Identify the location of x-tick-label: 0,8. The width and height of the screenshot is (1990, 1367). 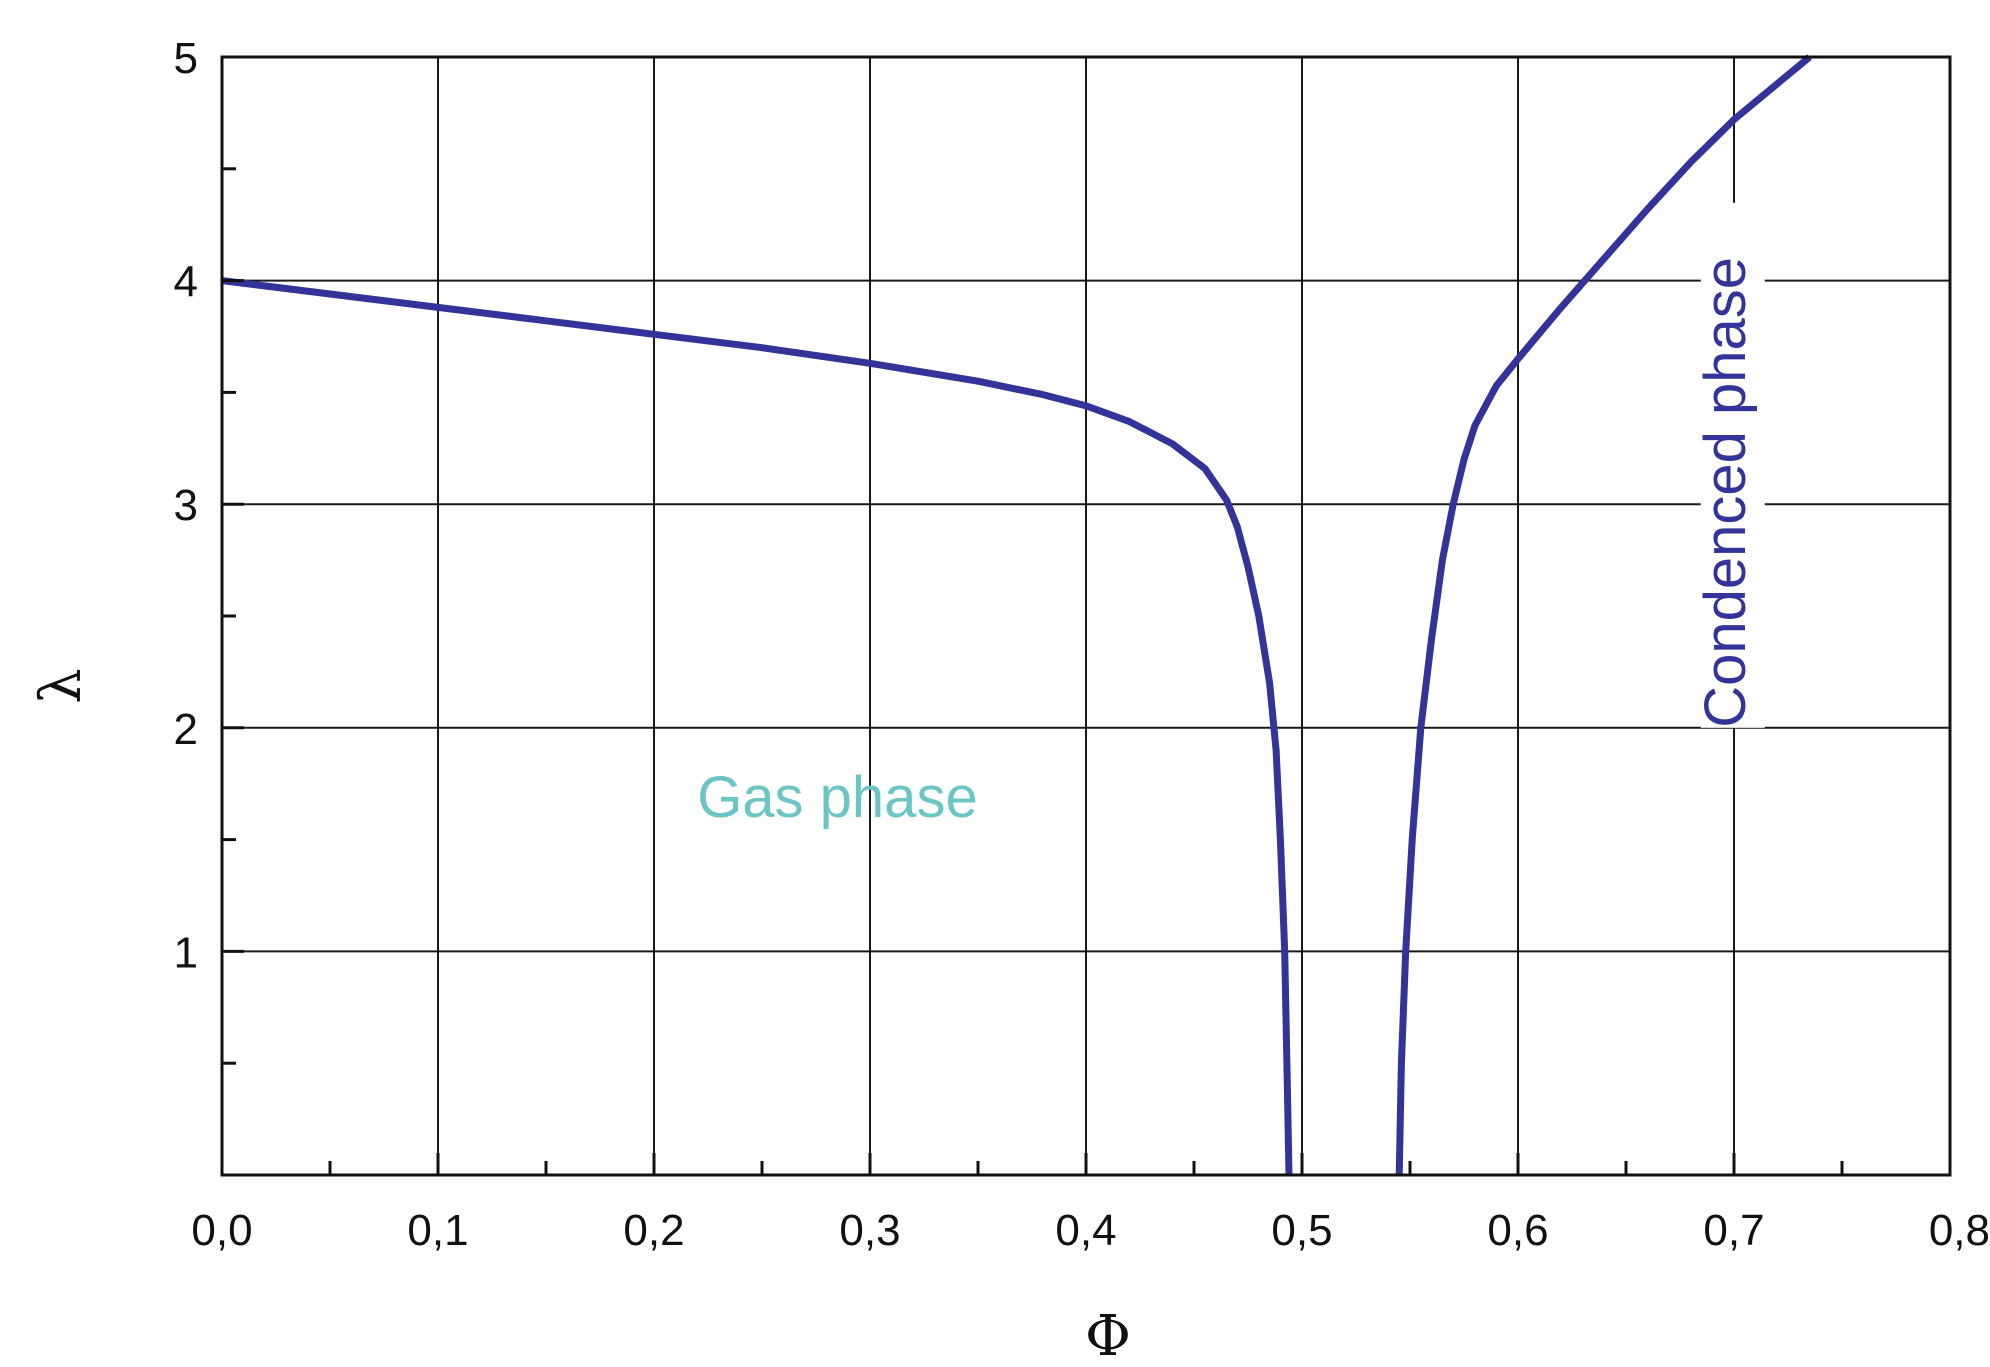
(1959, 1230).